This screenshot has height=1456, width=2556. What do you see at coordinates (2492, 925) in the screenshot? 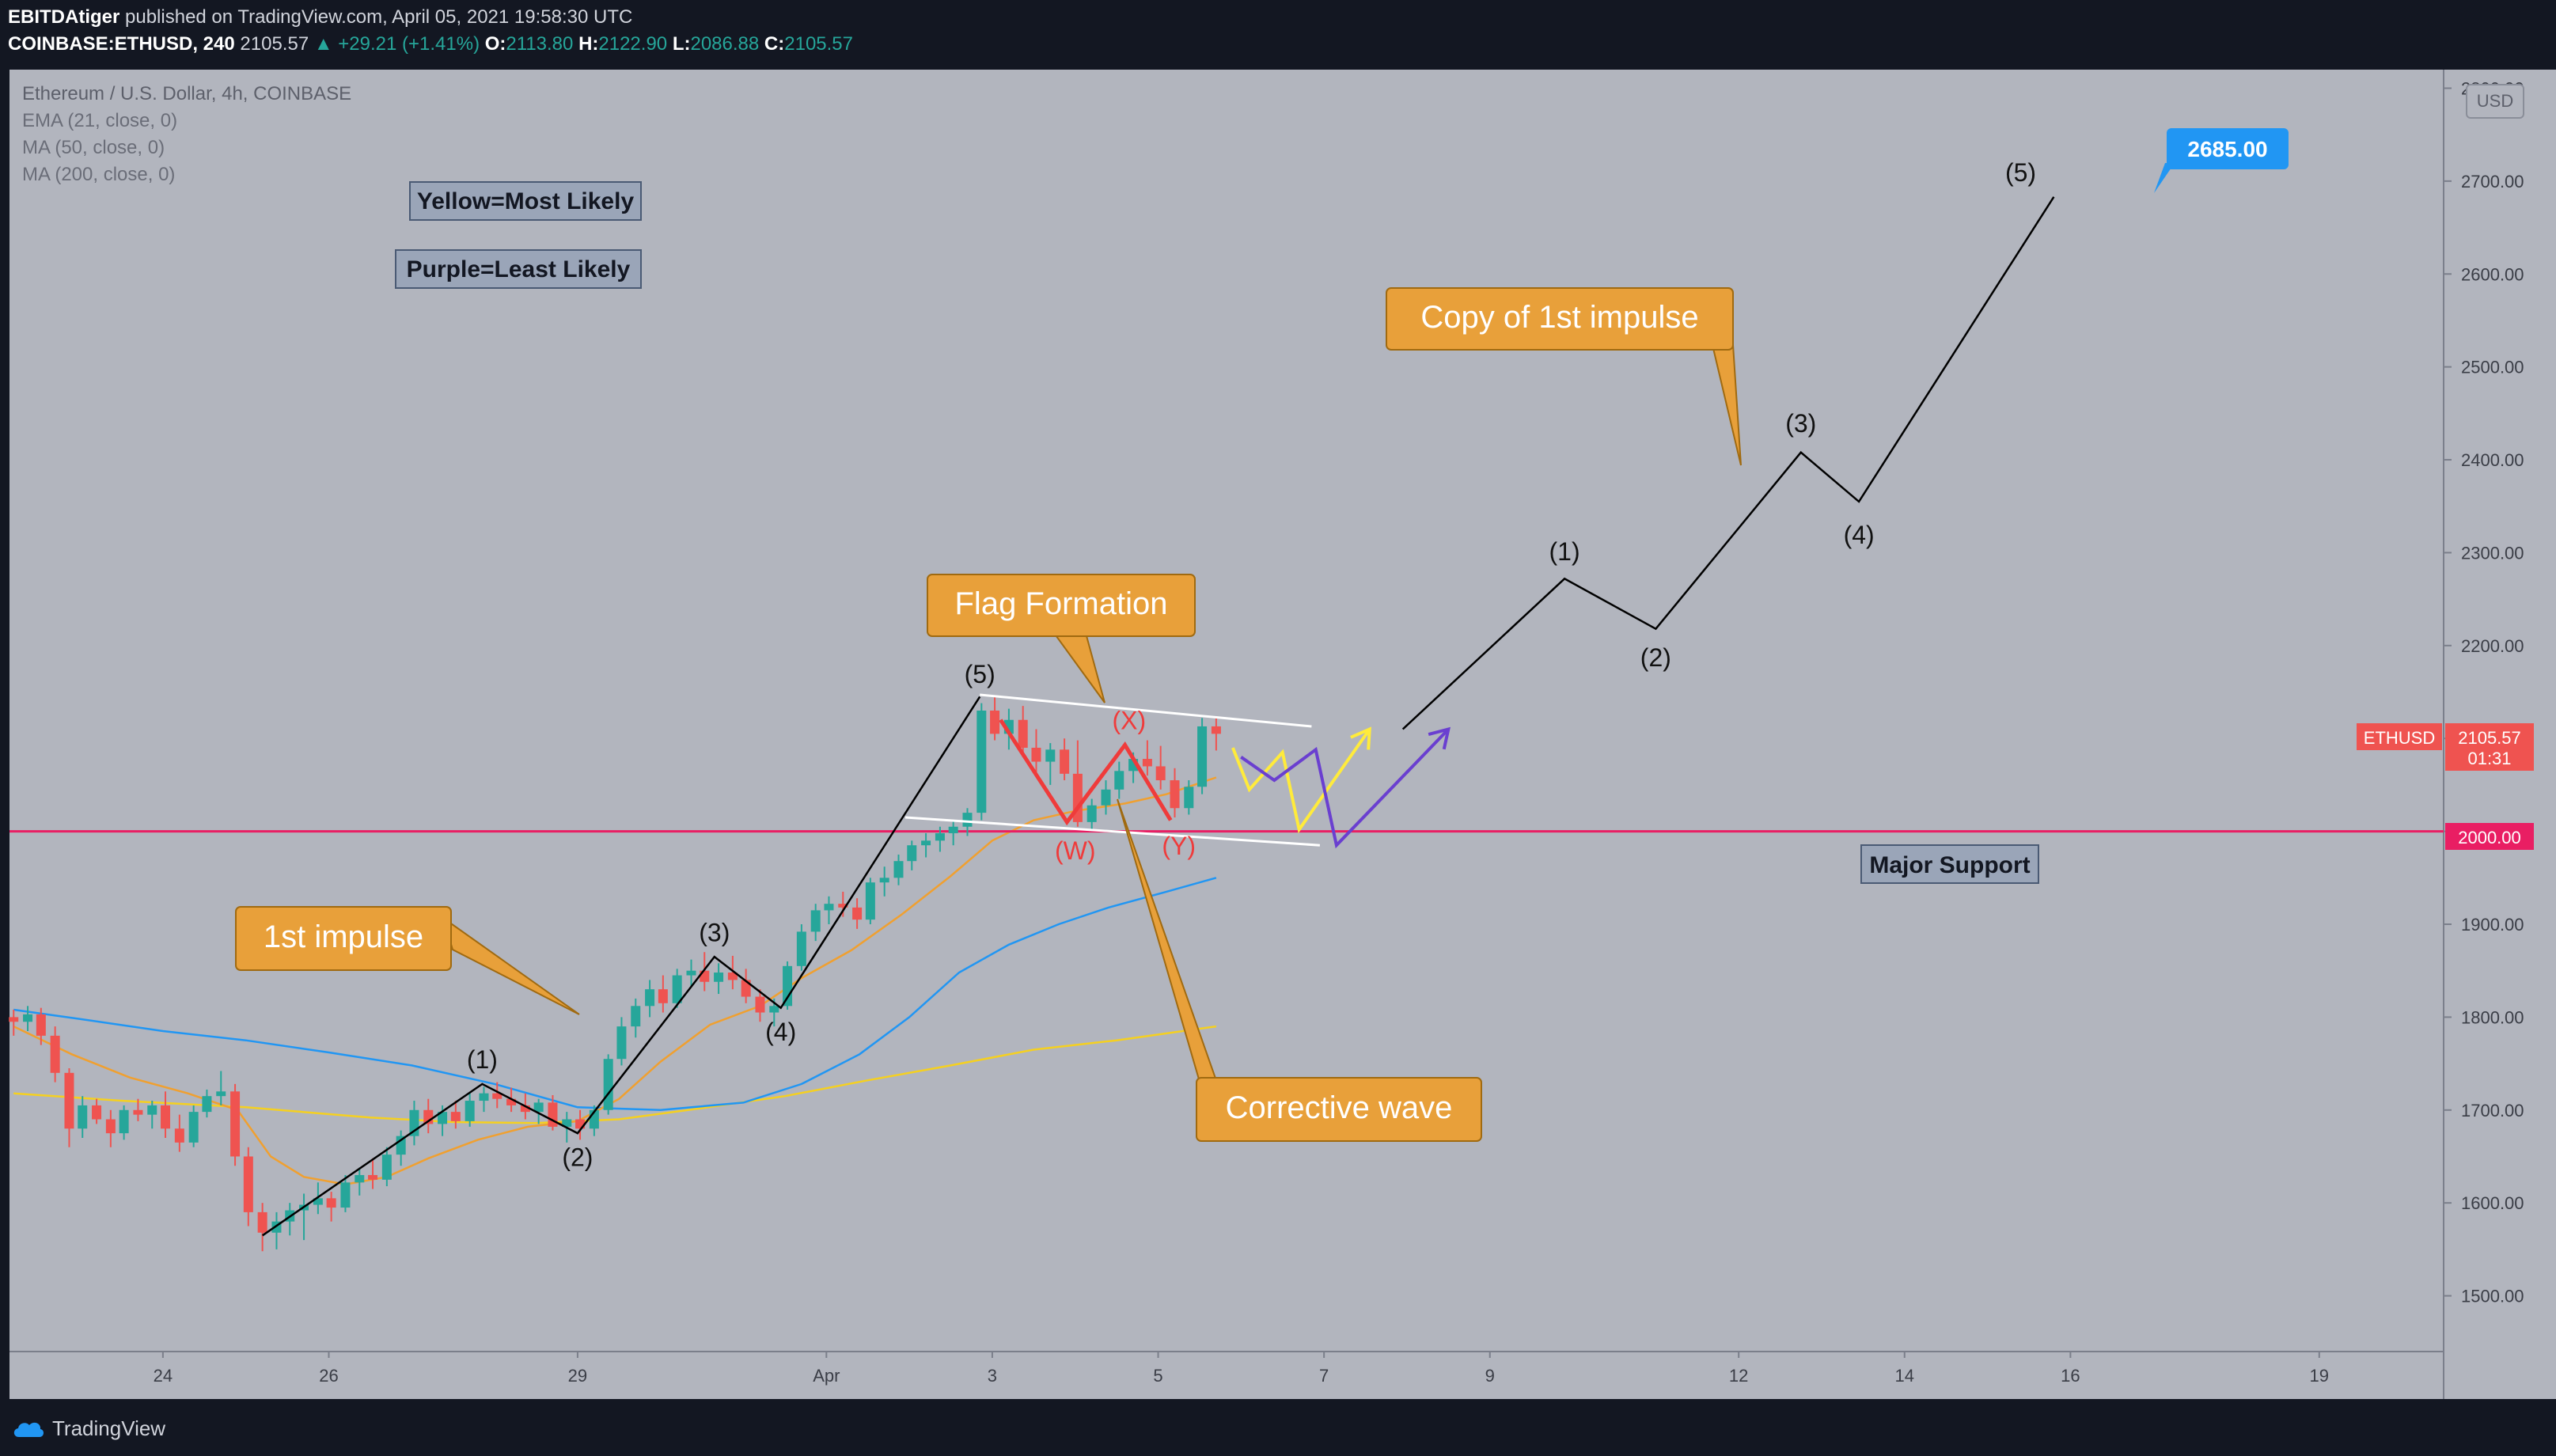
I see `price-tick-label: 1900.00` at bounding box center [2492, 925].